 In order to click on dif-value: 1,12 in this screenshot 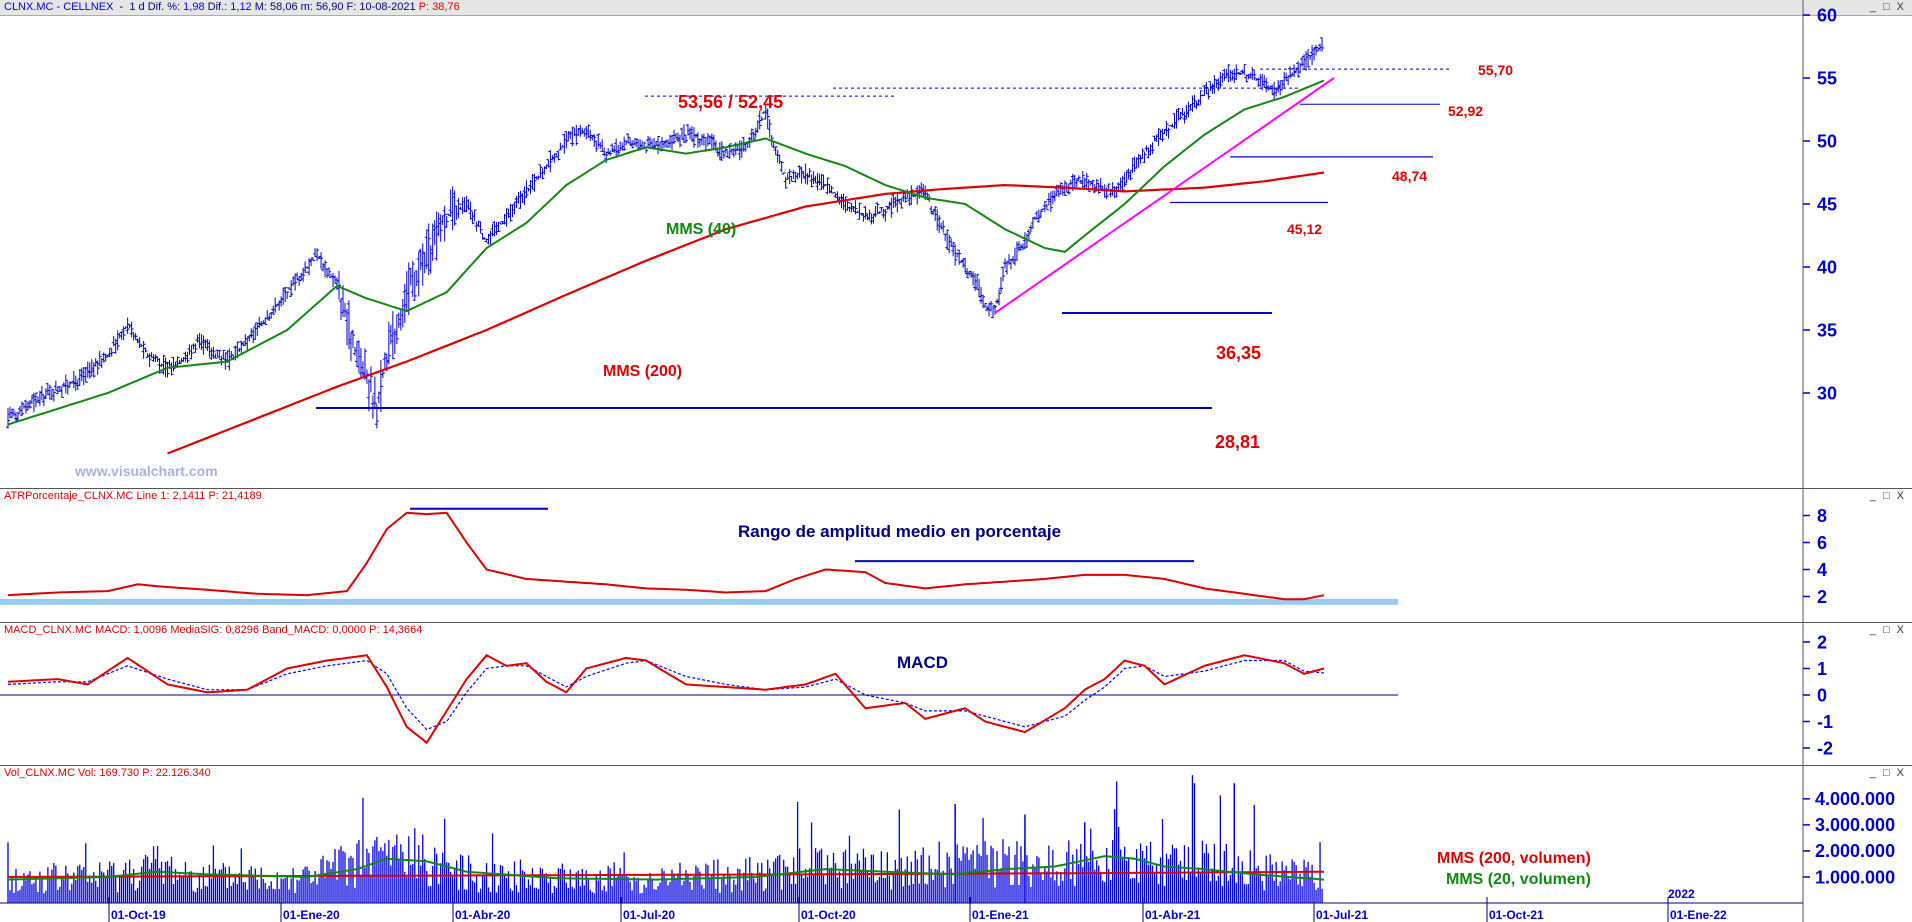, I will do `click(241, 7)`.